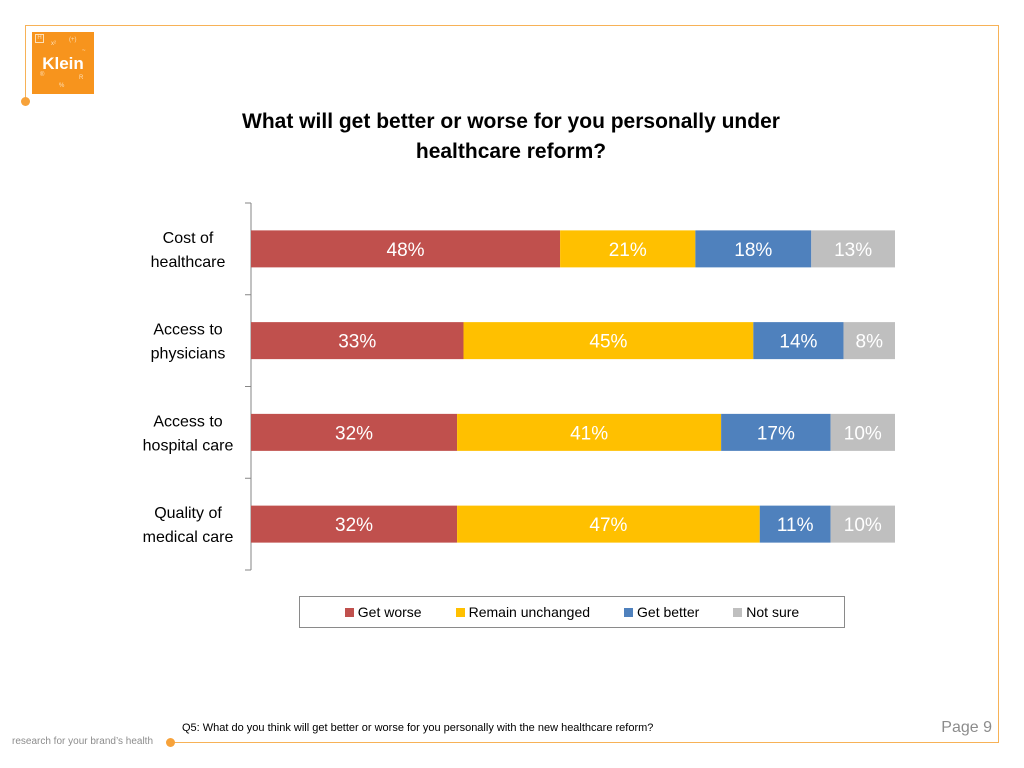  Describe the element at coordinates (25, 63) in the screenshot. I see `frame-left-line` at that location.